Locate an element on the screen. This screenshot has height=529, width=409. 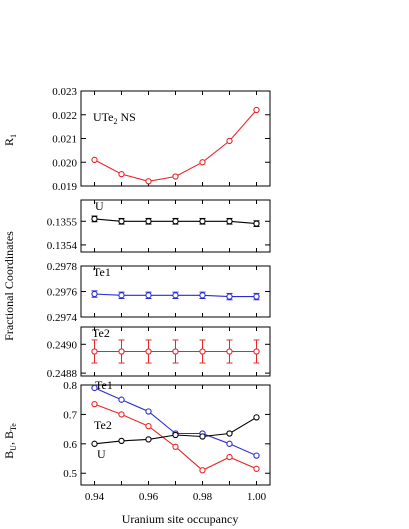
y-tick-label-b-1: 0.7 is located at coordinates (70, 415).